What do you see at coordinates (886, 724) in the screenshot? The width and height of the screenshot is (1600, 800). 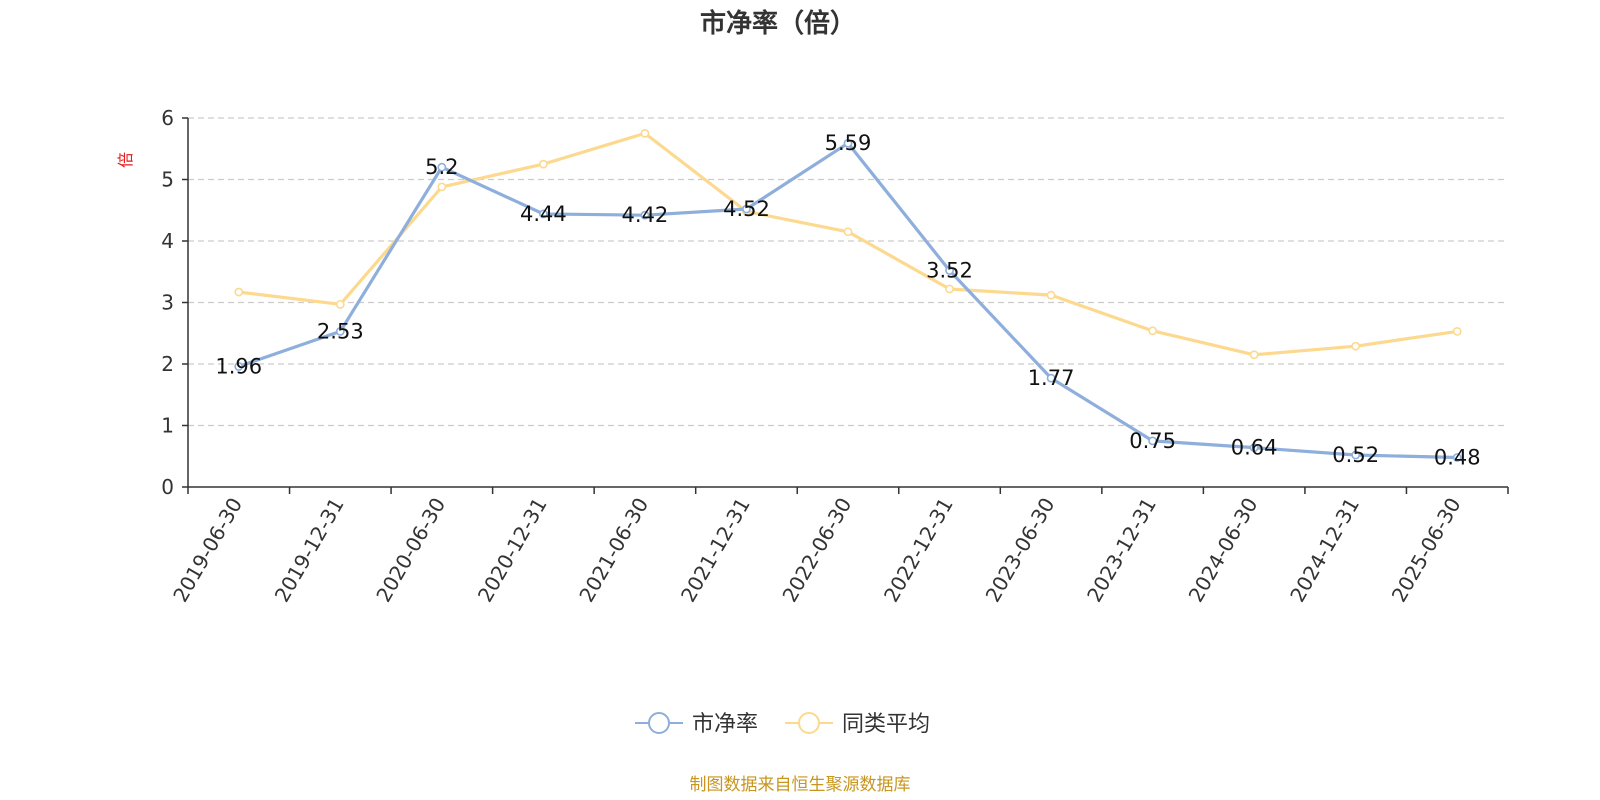 I see `legend-label: 同类平均` at bounding box center [886, 724].